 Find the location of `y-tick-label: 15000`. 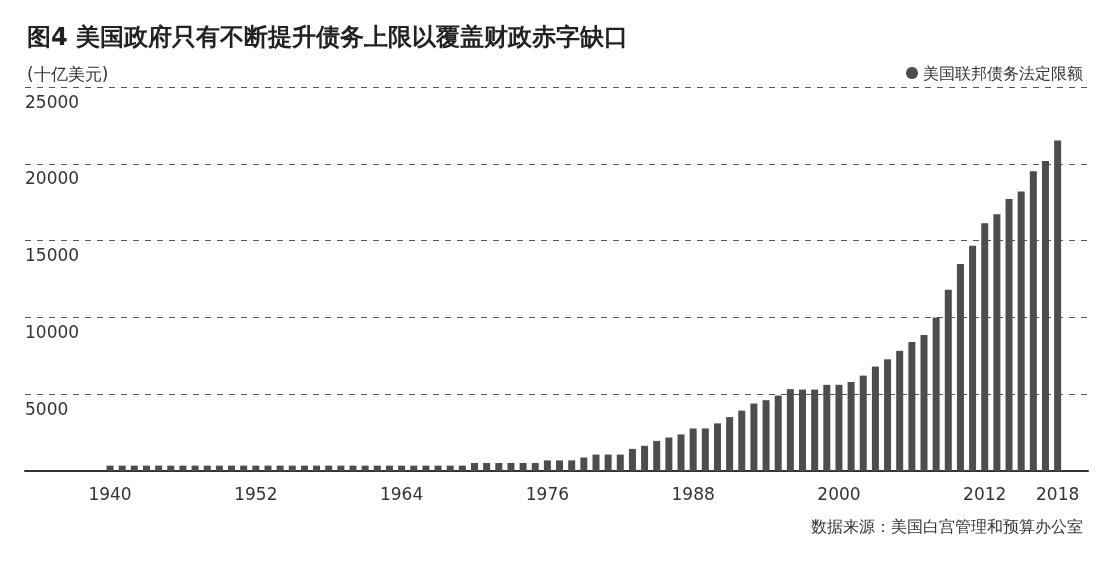

y-tick-label: 15000 is located at coordinates (52, 255).